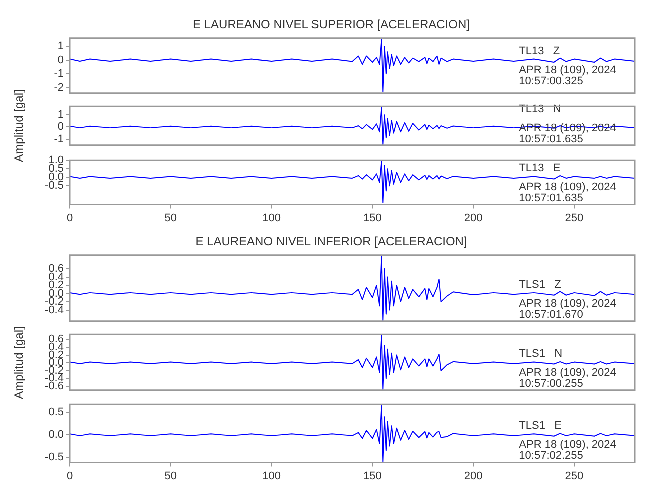 The height and width of the screenshot is (500, 650). What do you see at coordinates (56, 435) in the screenshot?
I see `y-tick-label: 0.0` at bounding box center [56, 435].